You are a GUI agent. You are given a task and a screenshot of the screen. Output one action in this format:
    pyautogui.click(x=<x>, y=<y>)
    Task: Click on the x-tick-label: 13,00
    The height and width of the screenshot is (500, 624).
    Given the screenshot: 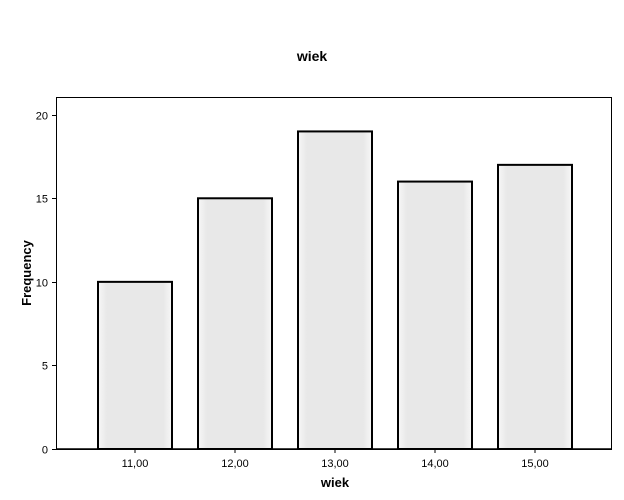 What is the action you would take?
    pyautogui.click(x=335, y=464)
    